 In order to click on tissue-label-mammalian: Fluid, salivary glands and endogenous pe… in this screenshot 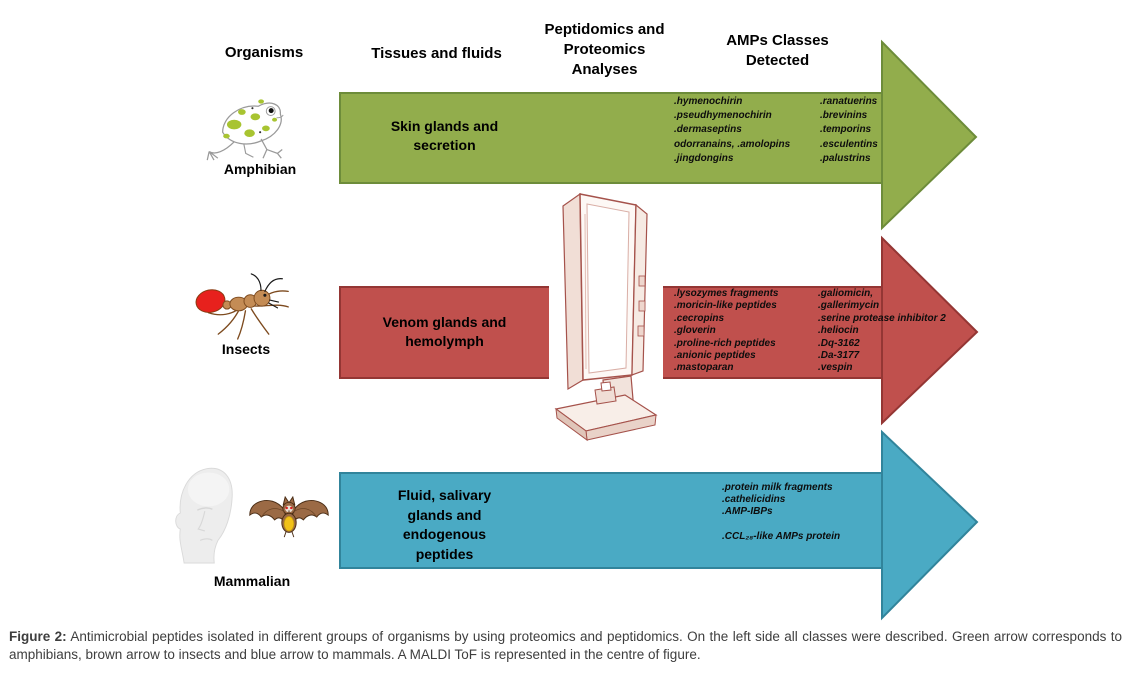, I will do `click(444, 524)`.